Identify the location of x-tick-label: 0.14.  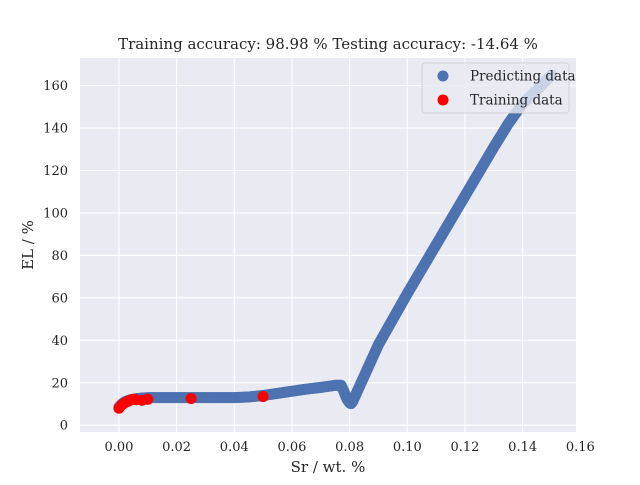
(522, 447).